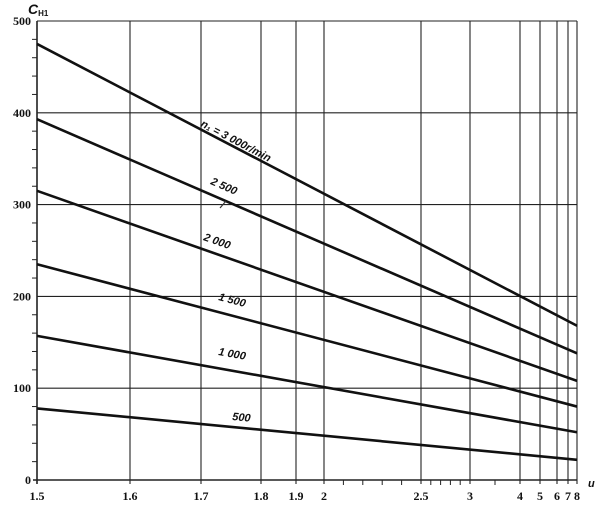 The width and height of the screenshot is (600, 510). Describe the element at coordinates (37, 496) in the screenshot. I see `x-tick-label: 1.5` at that location.